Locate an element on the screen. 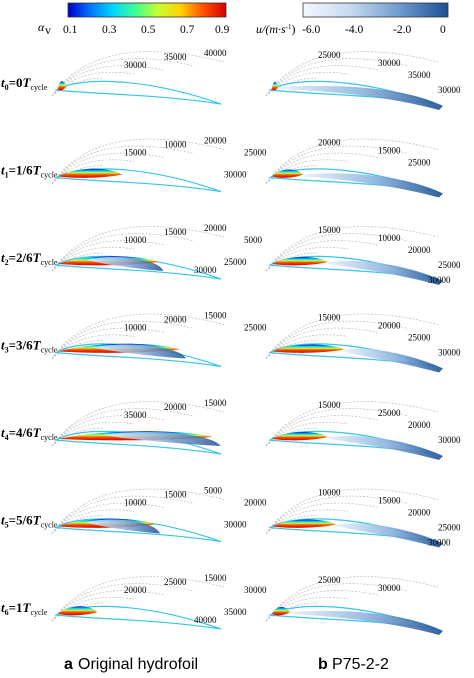 Image resolution: width=474 pixels, height=678 pixels. caption-b-letter: b is located at coordinates (323, 664).